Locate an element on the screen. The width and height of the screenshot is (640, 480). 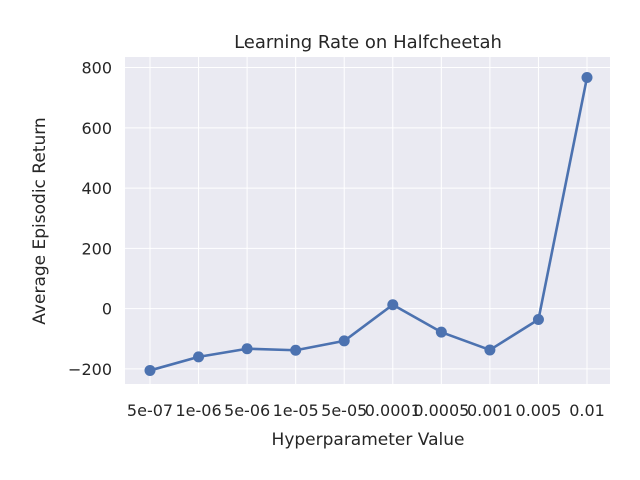
x-tick-label: 5e-07 is located at coordinates (150, 410).